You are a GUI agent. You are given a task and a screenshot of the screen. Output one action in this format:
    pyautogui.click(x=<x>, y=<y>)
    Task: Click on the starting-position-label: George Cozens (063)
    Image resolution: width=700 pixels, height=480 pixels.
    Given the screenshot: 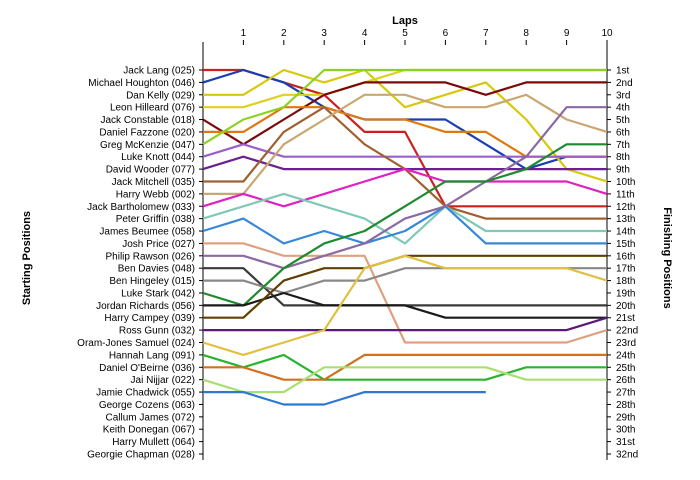 What is the action you would take?
    pyautogui.click(x=147, y=405)
    